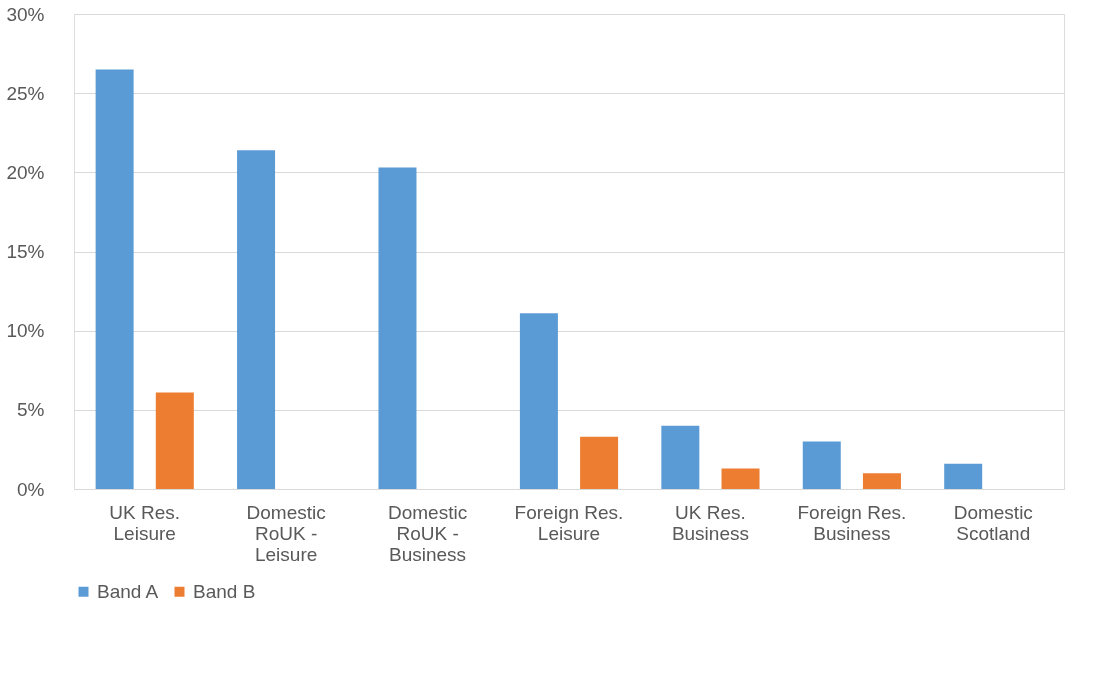 The height and width of the screenshot is (682, 1102). What do you see at coordinates (25, 172) in the screenshot?
I see `y-tick-label: 20%` at bounding box center [25, 172].